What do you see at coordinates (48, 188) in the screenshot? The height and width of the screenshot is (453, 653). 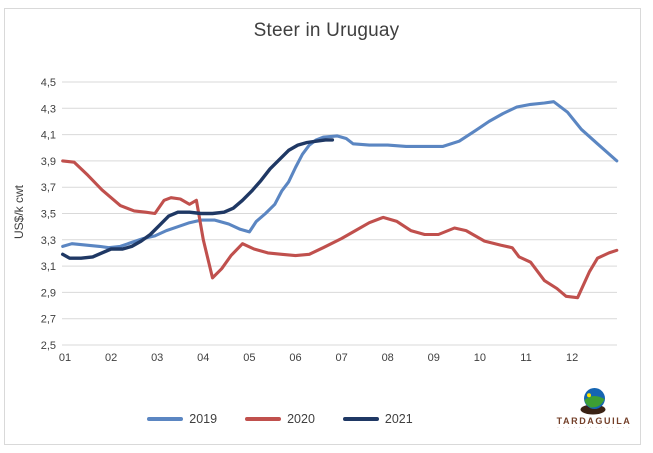 I see `svg-text: 3,7` at bounding box center [48, 188].